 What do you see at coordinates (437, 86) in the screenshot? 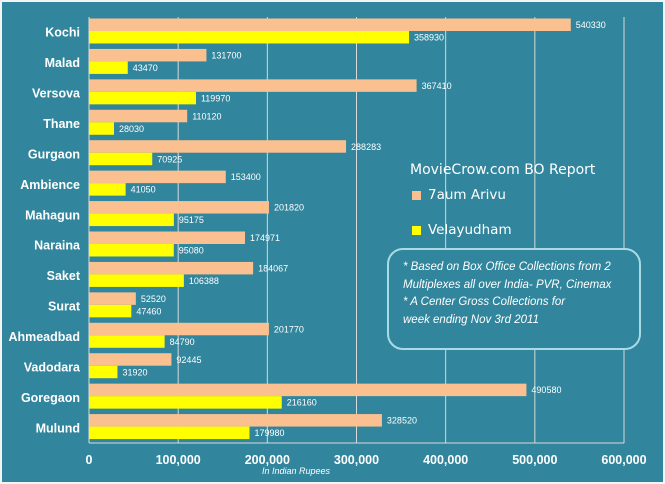
I see `data-label-7aum-arivu-versova: 367410` at bounding box center [437, 86].